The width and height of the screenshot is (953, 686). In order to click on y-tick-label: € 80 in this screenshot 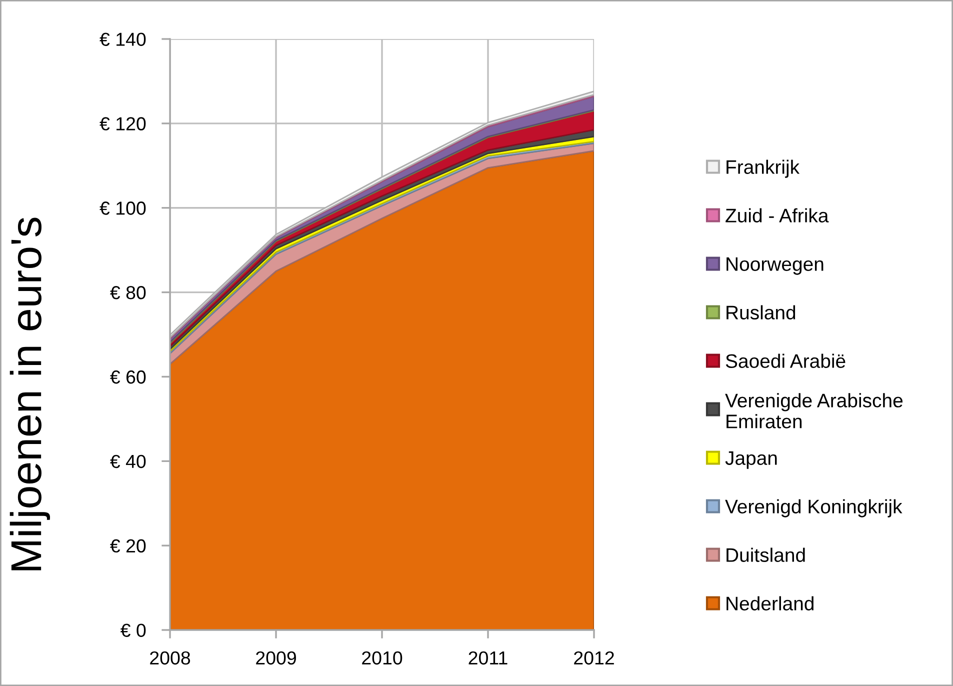, I will do `click(128, 293)`.